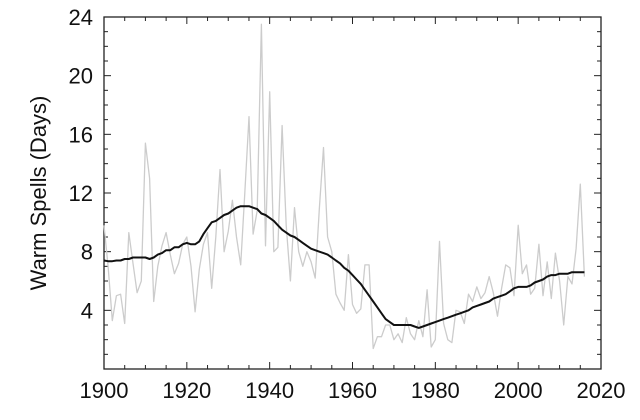  What do you see at coordinates (269, 390) in the screenshot?
I see `x-tick-label: 1940` at bounding box center [269, 390].